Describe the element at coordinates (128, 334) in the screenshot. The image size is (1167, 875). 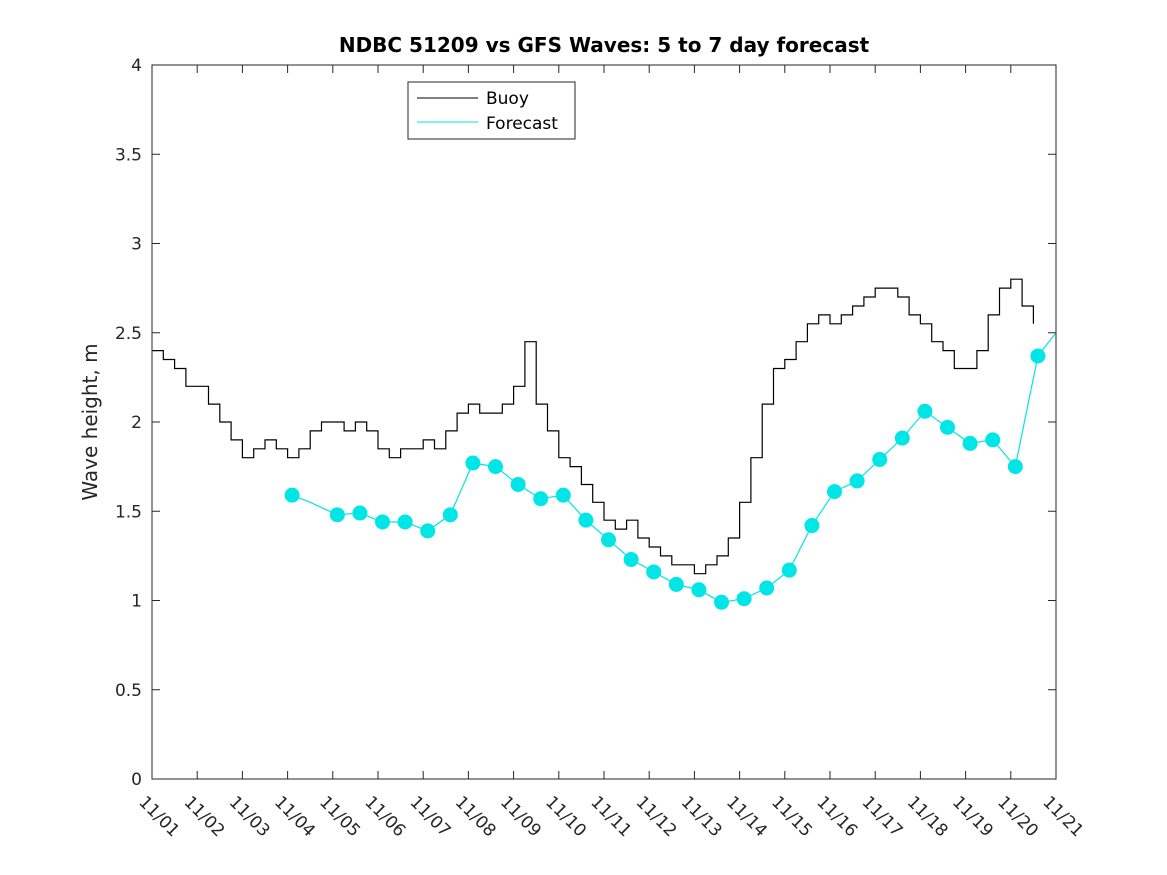
I see `y-tick-label: 2.5` at that location.